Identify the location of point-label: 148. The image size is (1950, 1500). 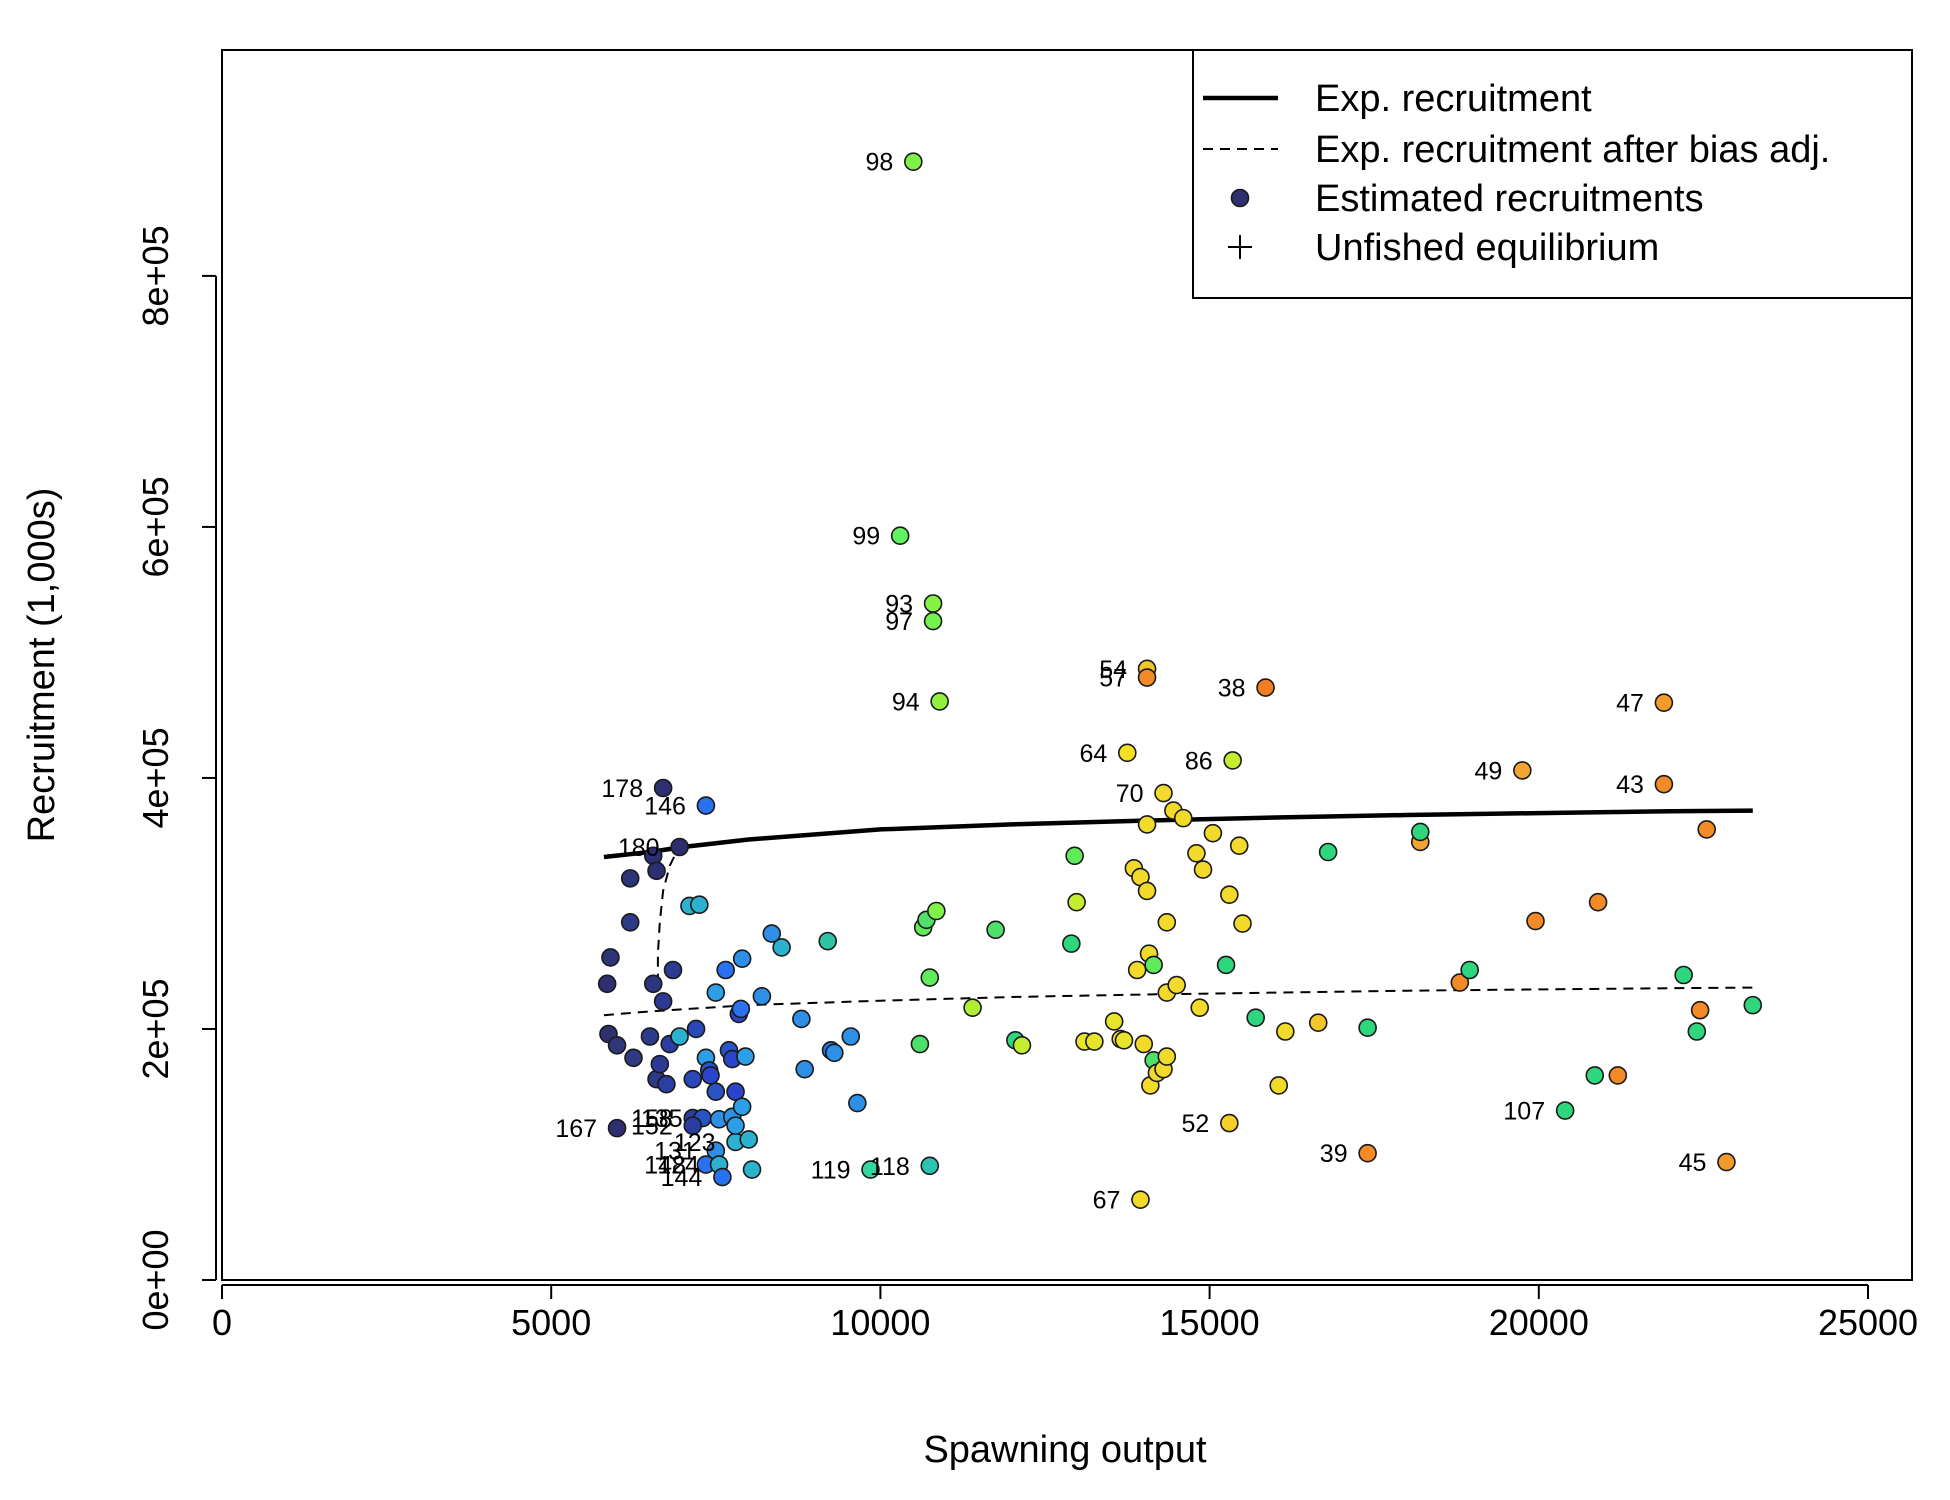
(665, 1166).